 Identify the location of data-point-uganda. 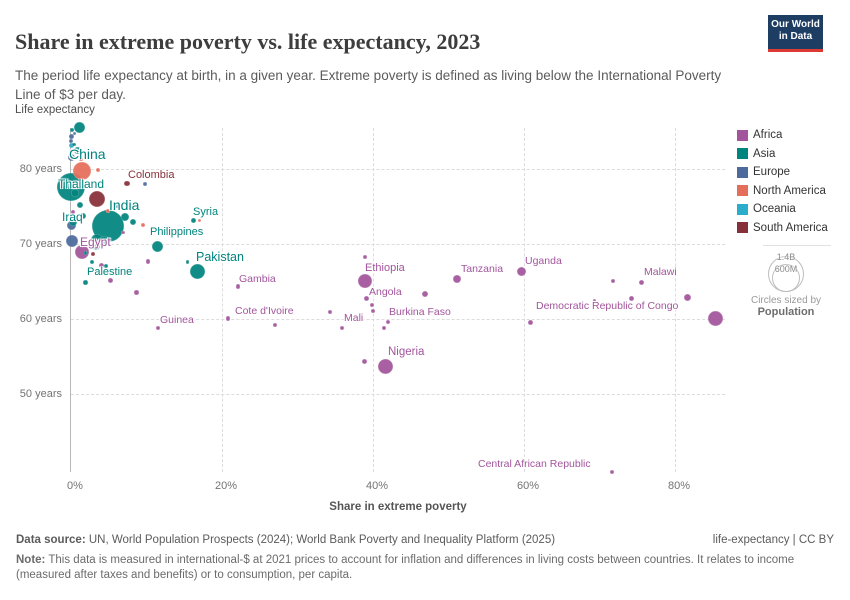
(522, 271).